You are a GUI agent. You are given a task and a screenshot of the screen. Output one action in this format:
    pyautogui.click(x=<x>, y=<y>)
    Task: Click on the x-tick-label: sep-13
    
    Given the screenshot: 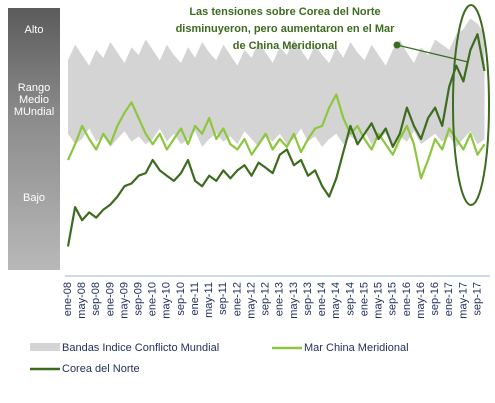 What is the action you would take?
    pyautogui.click(x=308, y=299)
    